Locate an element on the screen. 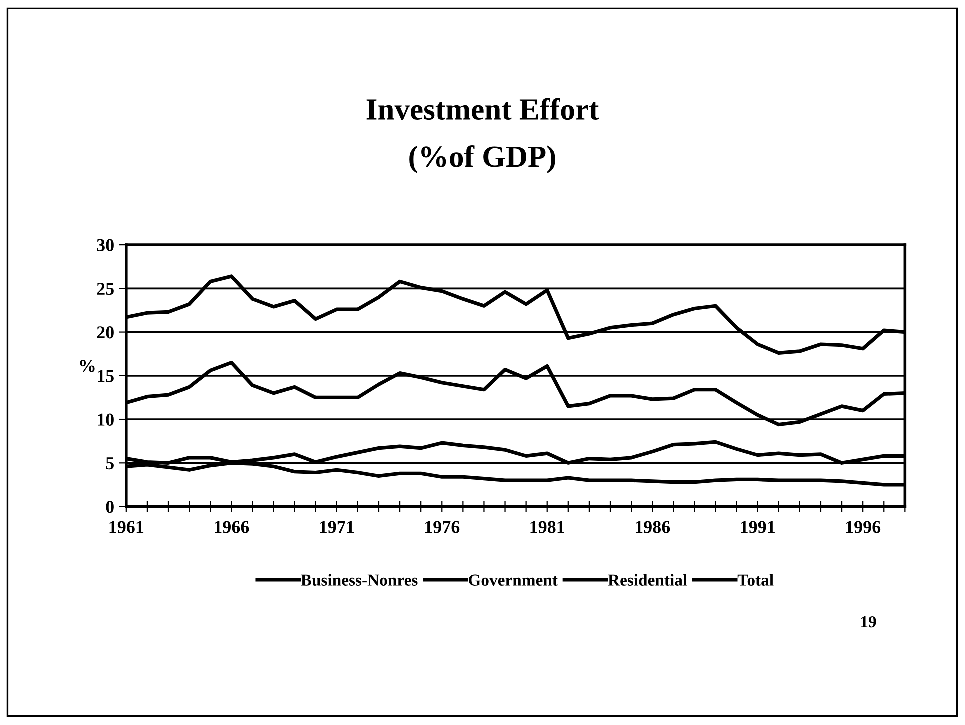 The width and height of the screenshot is (965, 725). chart-title: Investment Effort is located at coordinates (483, 109).